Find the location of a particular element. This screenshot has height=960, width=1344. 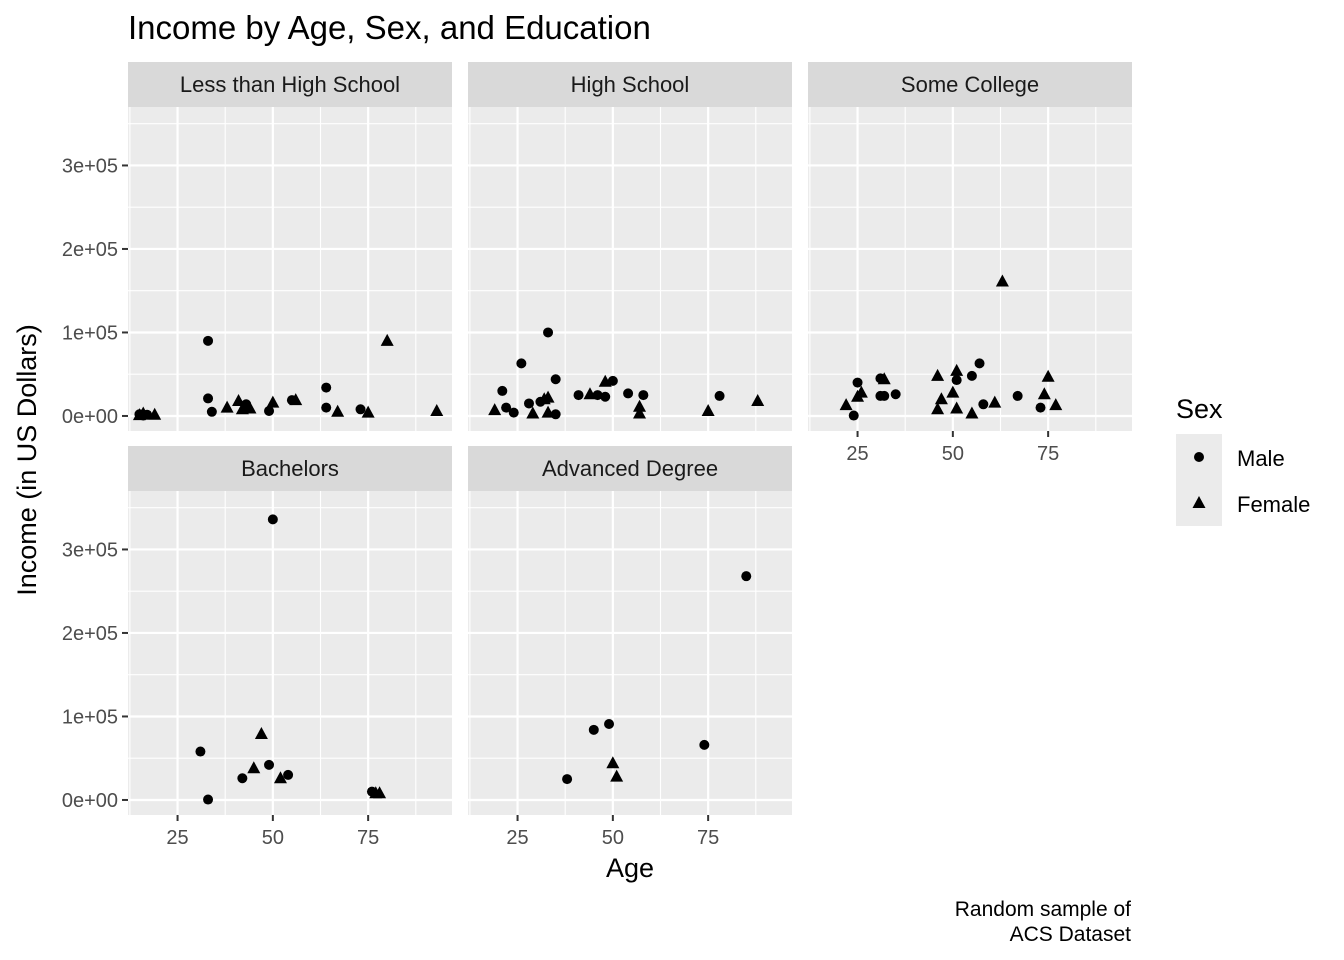

legend-key-triangle is located at coordinates (1199, 502).